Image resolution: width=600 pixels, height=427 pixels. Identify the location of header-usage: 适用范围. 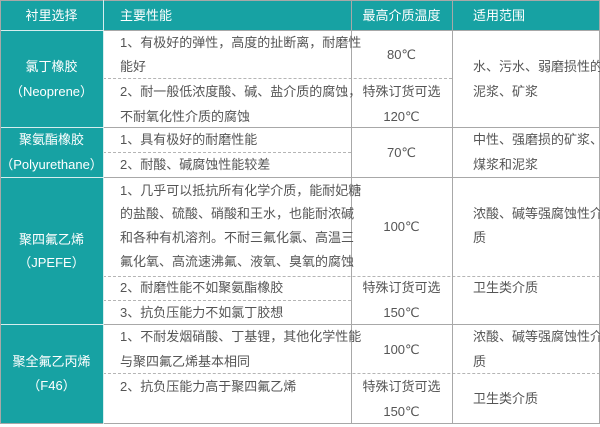
(499, 15).